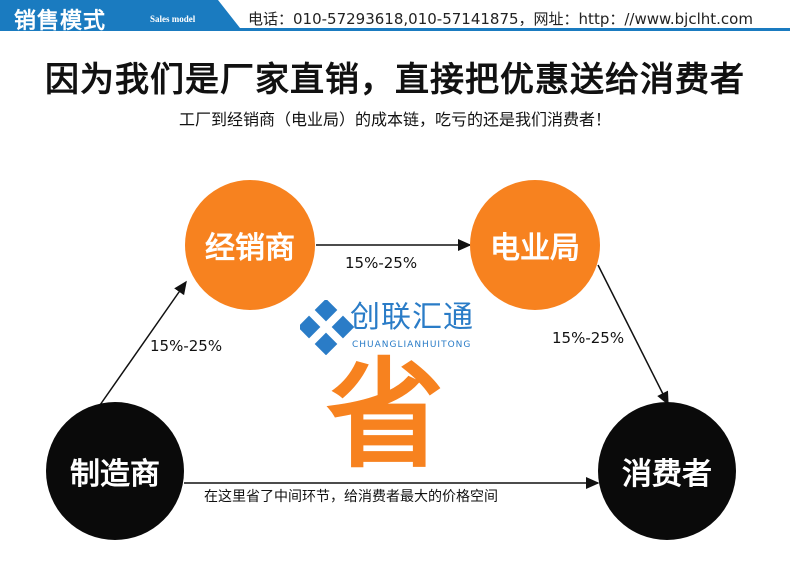 Image resolution: width=790 pixels, height=564 pixels. What do you see at coordinates (143, 343) in the screenshot?
I see `arrow-manufacturer-distributor` at bounding box center [143, 343].